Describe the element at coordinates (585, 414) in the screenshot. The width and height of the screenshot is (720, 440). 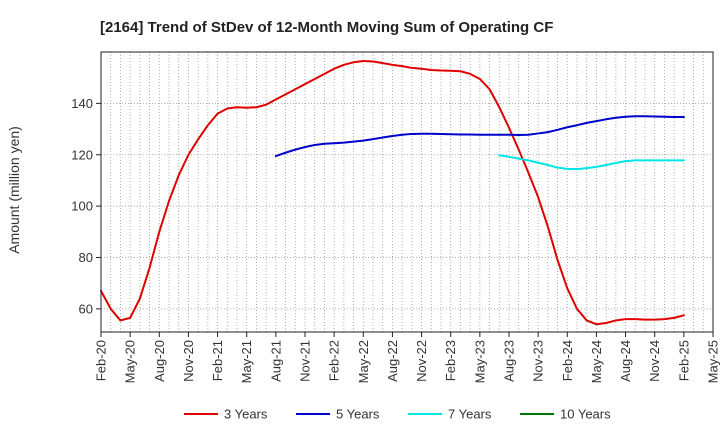
I see `legend-label-10-years: 10 Years` at that location.